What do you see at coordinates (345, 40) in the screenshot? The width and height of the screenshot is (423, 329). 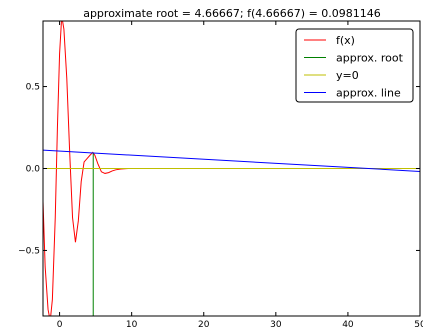 I see `legend-label-0: f(x)` at bounding box center [345, 40].